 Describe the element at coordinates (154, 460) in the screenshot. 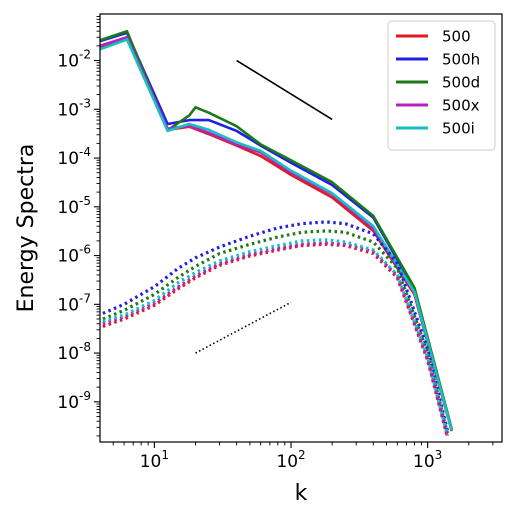

I see `x-tick-label: 10¹` at that location.